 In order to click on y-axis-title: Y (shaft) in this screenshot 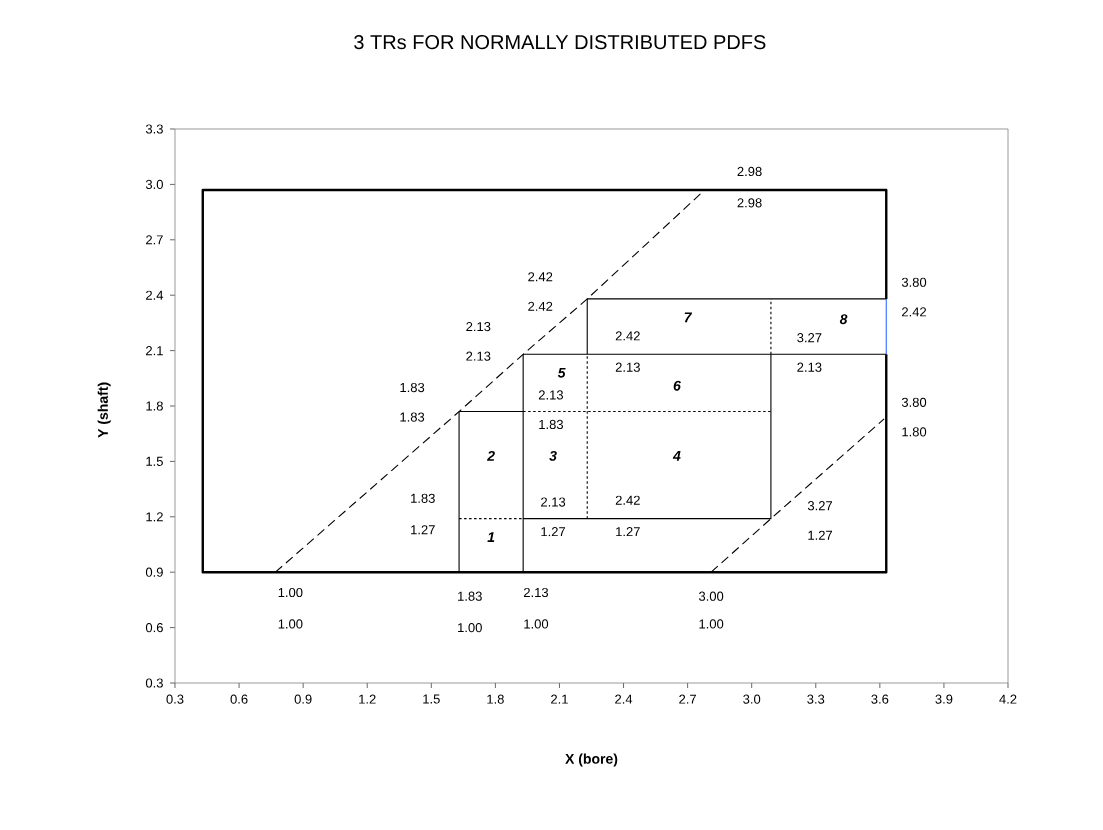, I will do `click(104, 410)`.